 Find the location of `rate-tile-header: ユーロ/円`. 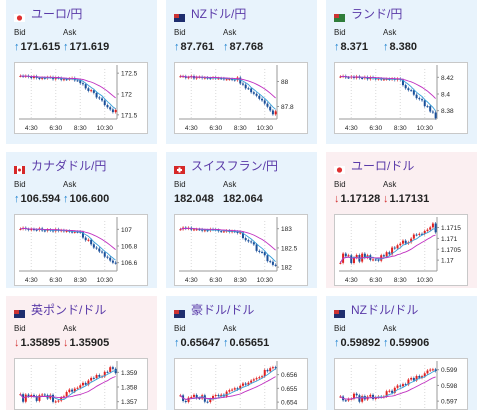

rate-tile-header: ユーロ/円 is located at coordinates (48, 13).